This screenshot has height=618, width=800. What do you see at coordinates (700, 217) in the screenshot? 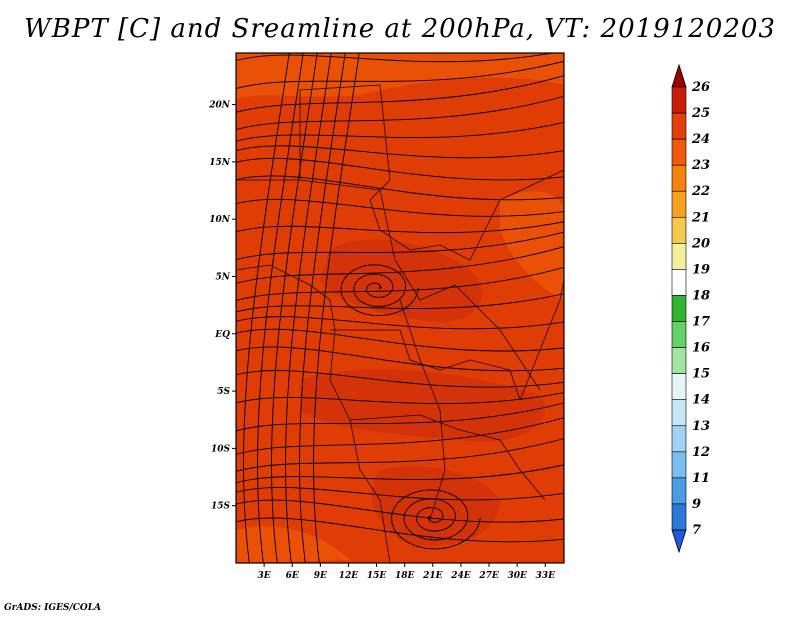
I see `colorbar-label: 21` at bounding box center [700, 217].